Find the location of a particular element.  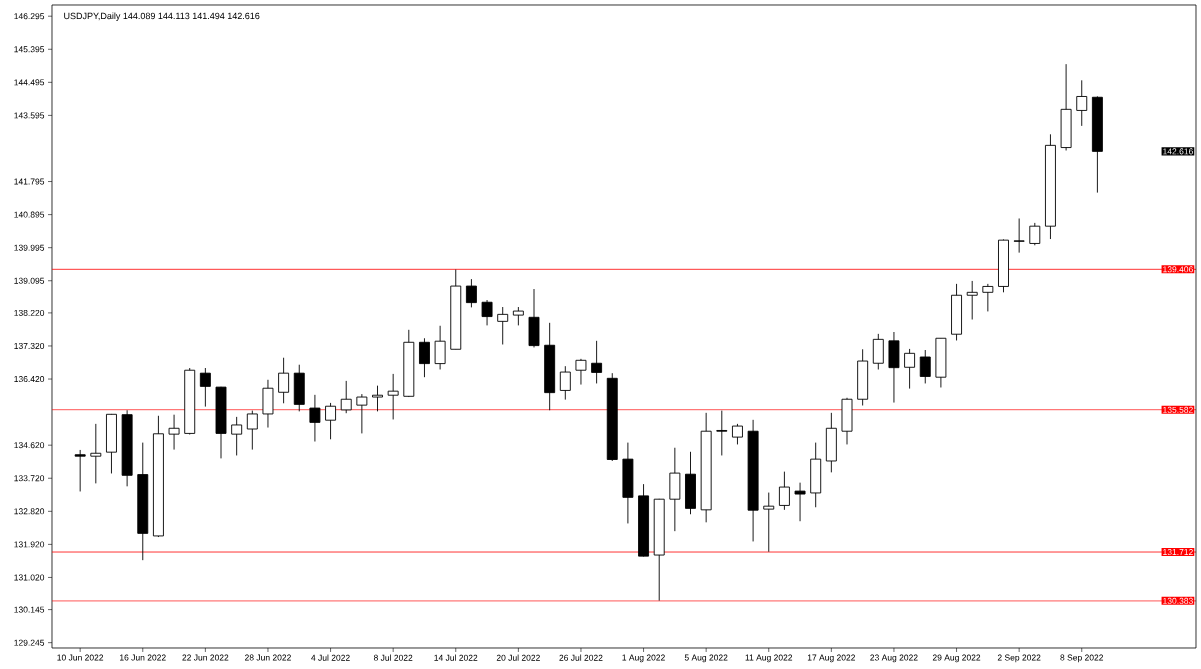

ref-line-label: 130.383 is located at coordinates (1178, 600).